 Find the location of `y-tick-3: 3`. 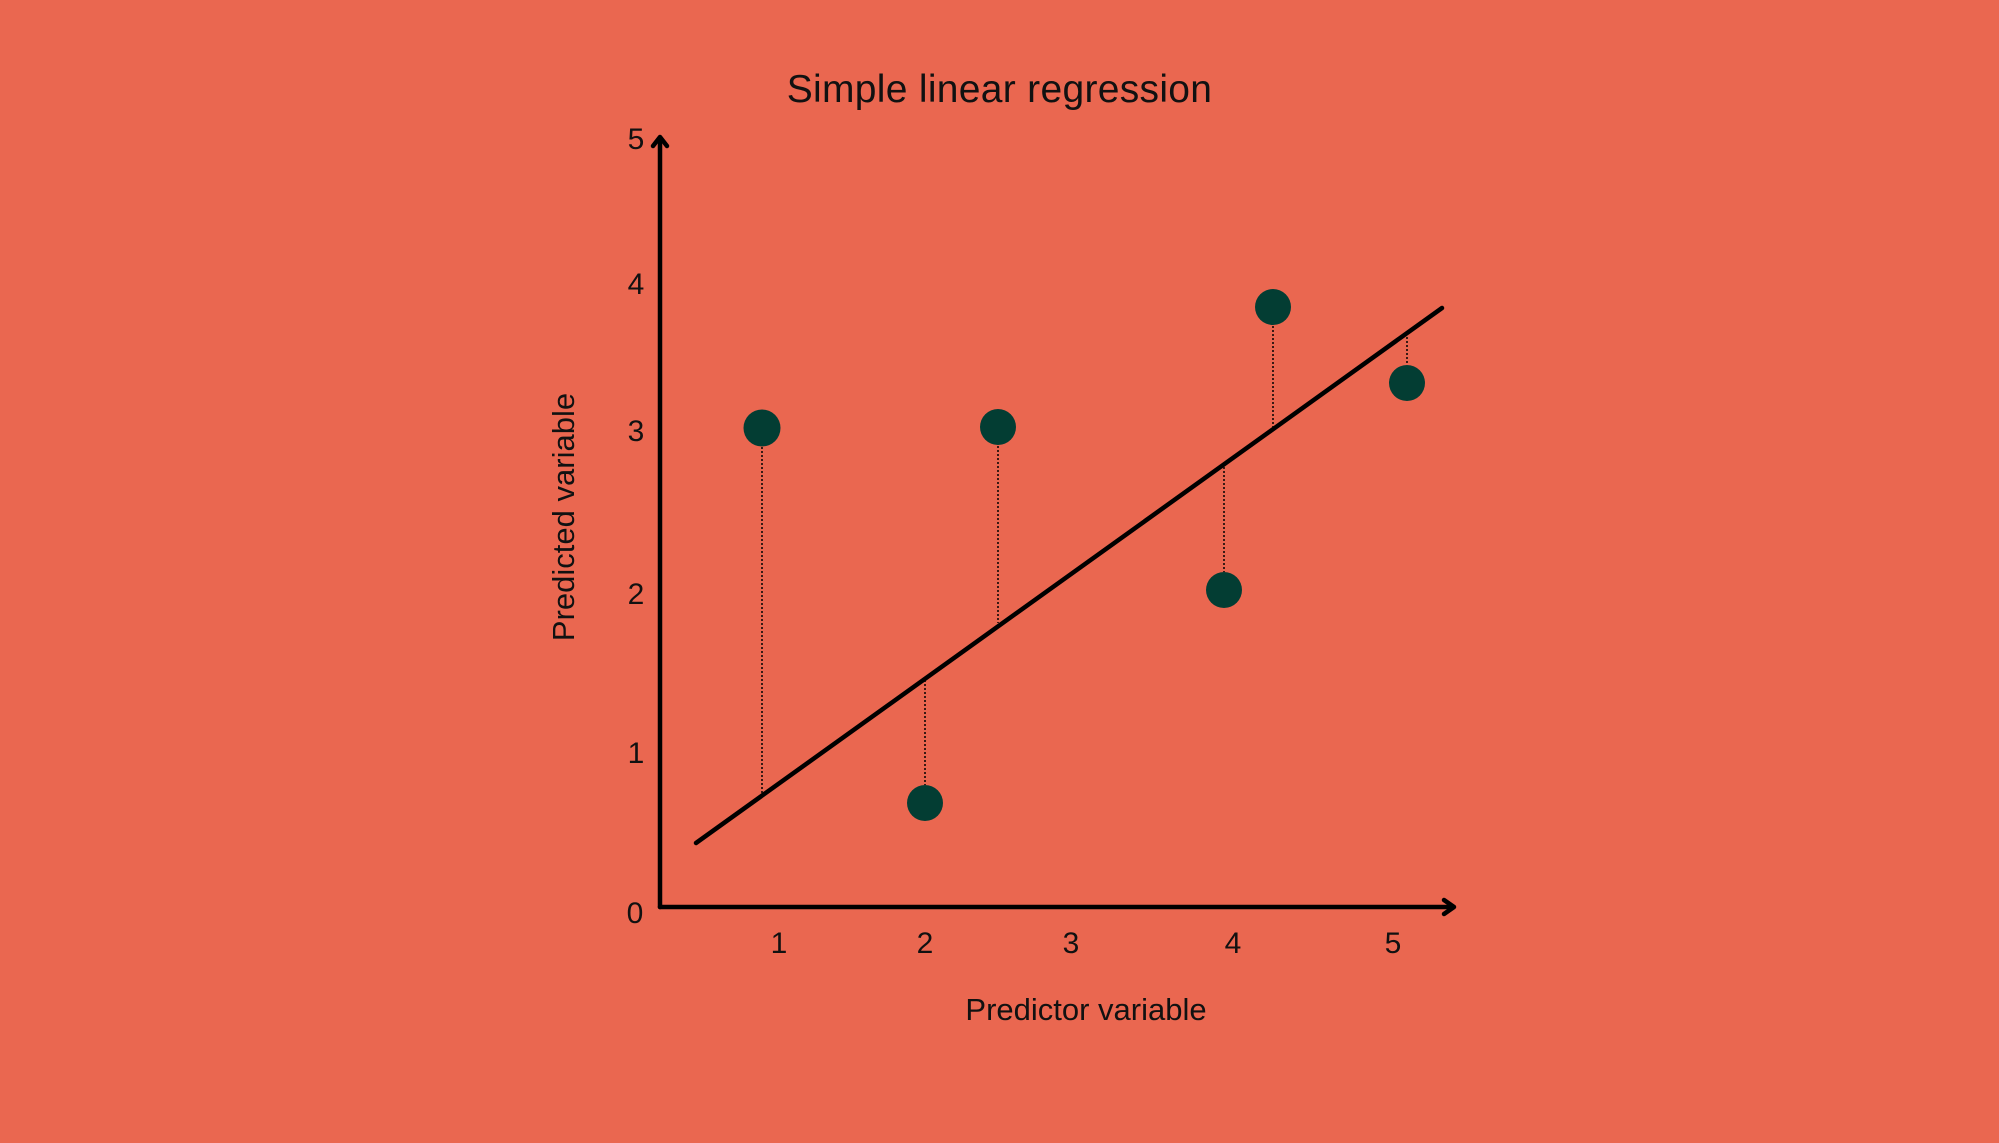

y-tick-3: 3 is located at coordinates (636, 431).